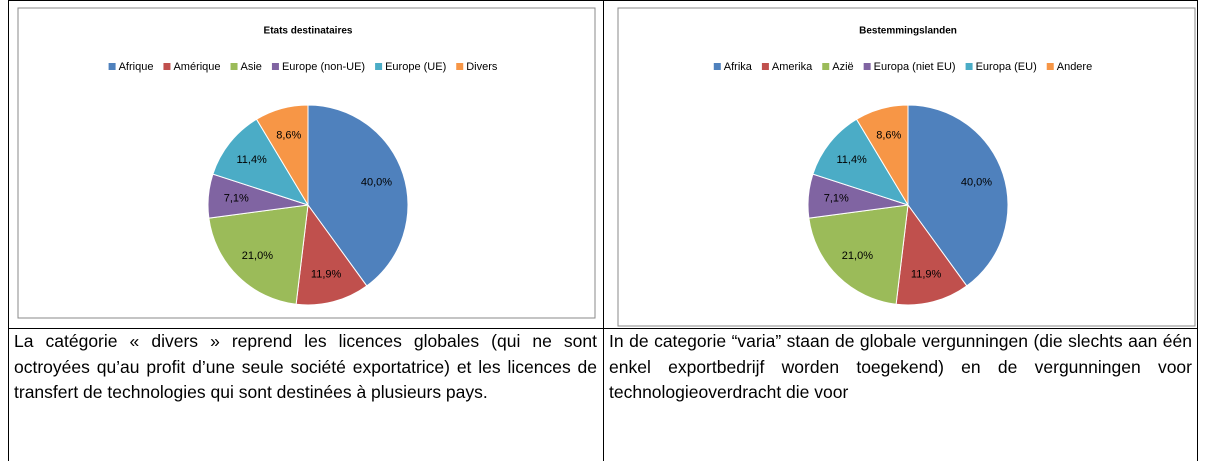  I want to click on legend-label: Europa (niet EU), so click(915, 67).